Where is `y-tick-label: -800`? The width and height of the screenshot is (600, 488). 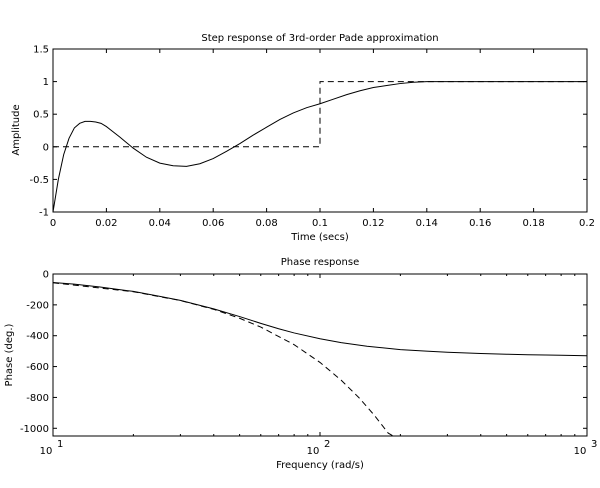
y-tick-label: -800 is located at coordinates (37, 398).